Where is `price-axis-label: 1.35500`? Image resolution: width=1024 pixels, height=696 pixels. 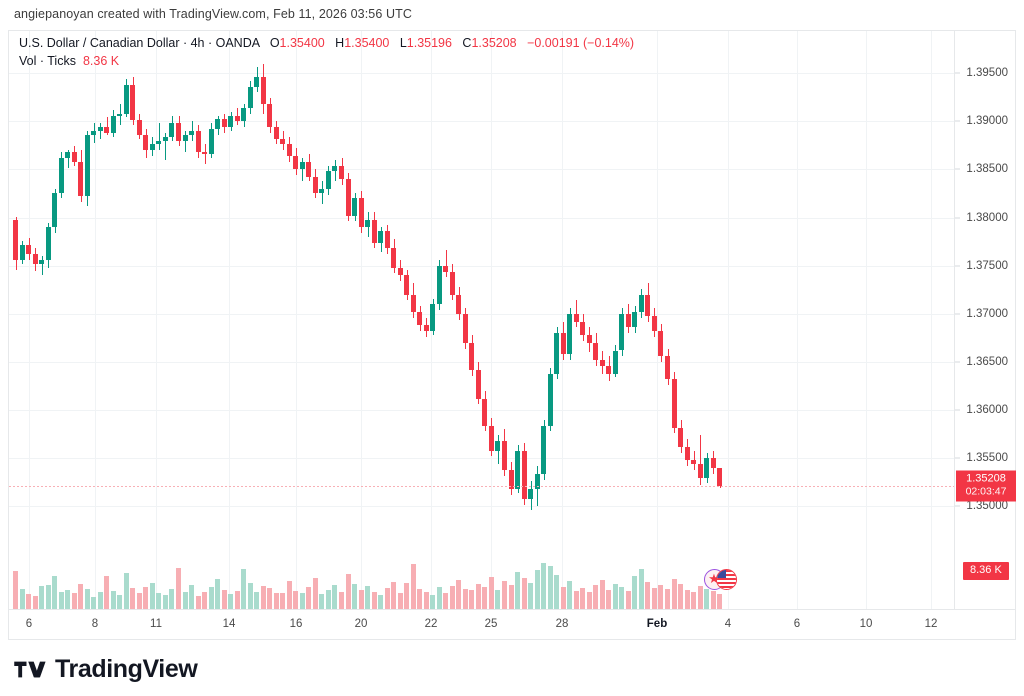
price-axis-label: 1.35500 is located at coordinates (987, 458).